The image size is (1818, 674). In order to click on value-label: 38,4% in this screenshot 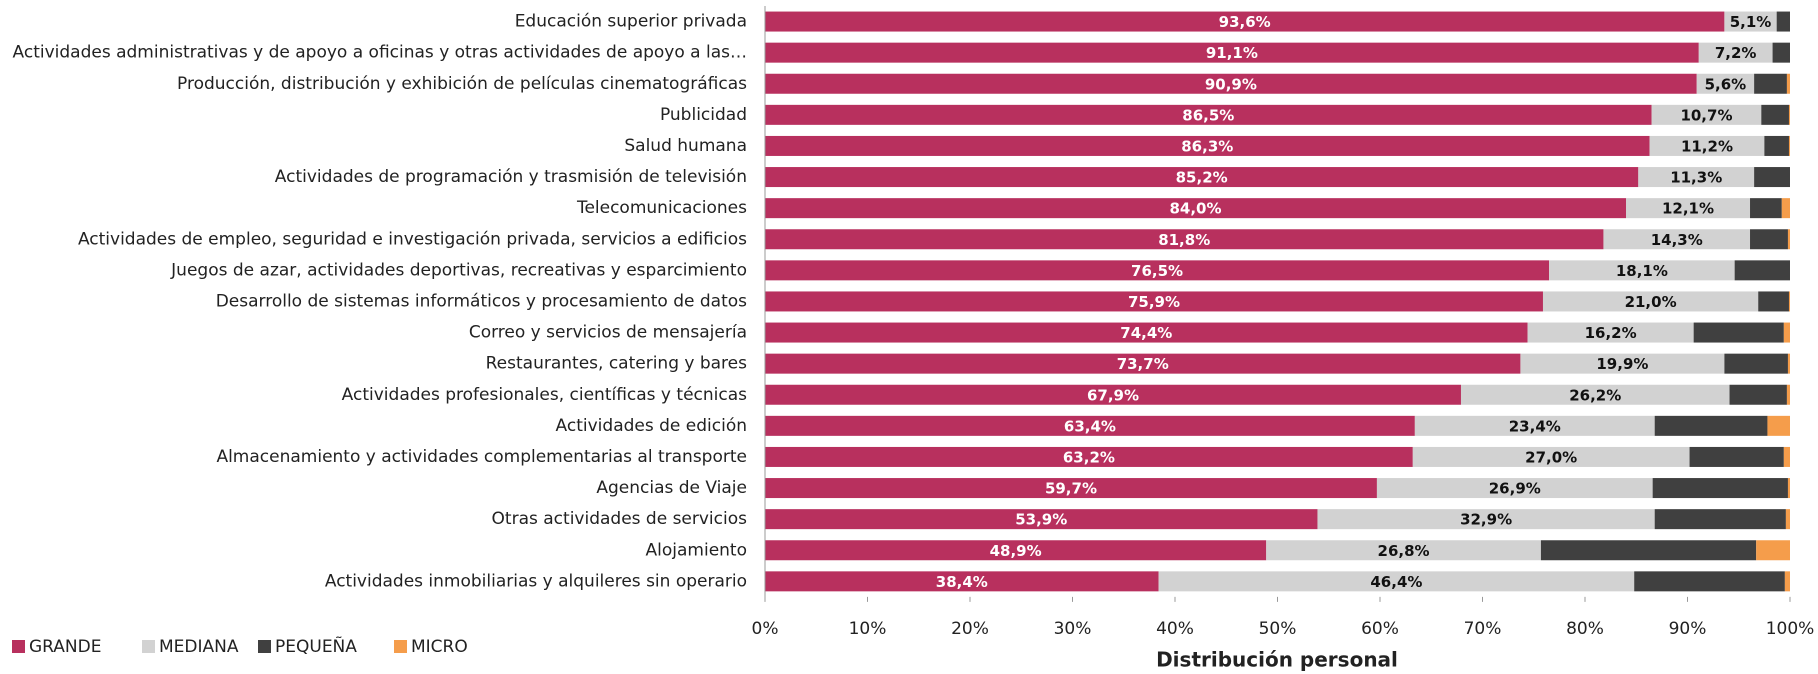, I will do `click(962, 582)`.